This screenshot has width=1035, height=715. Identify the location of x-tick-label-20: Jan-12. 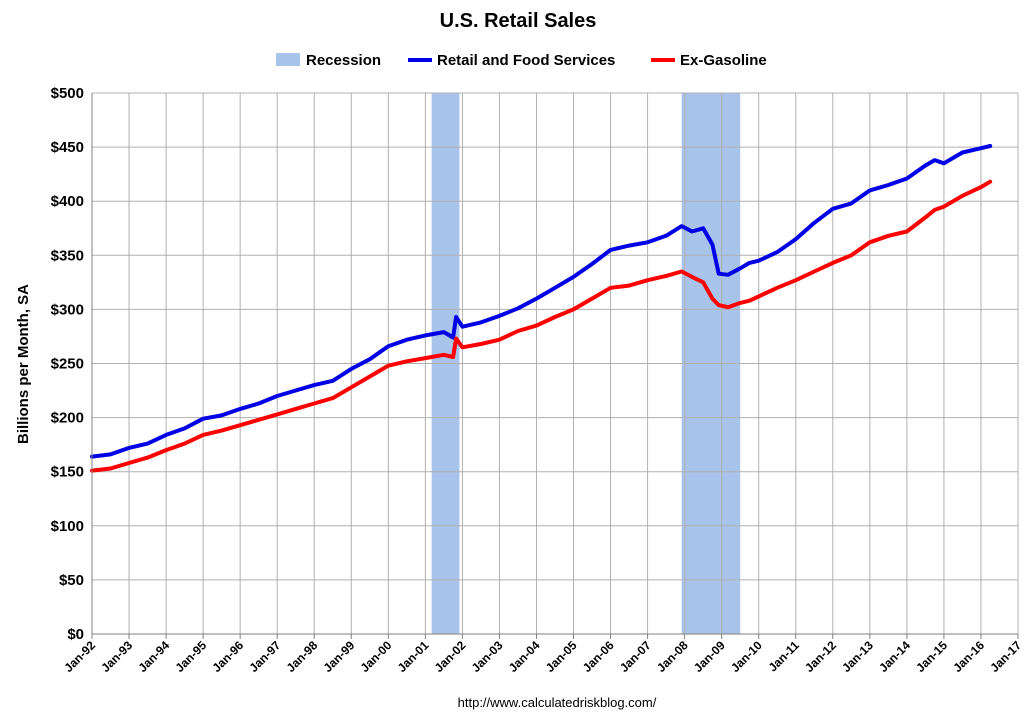
(820, 656).